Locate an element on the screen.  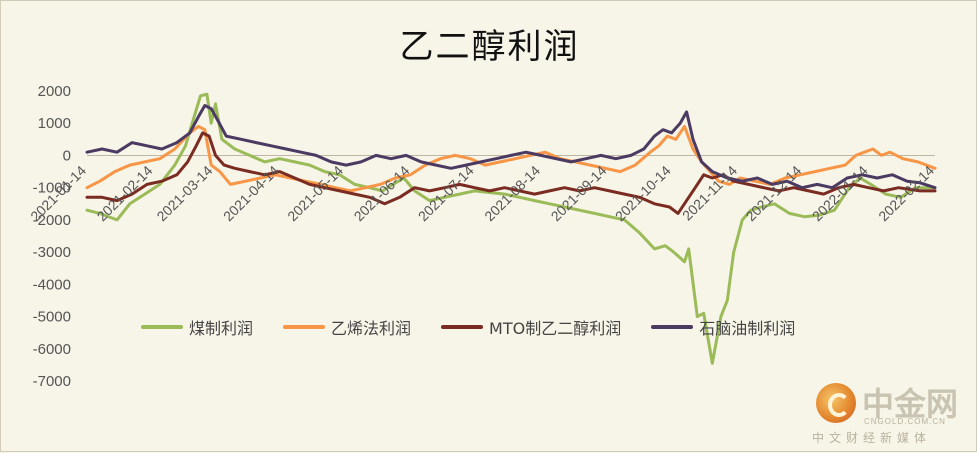
legend-item-coal: 煤制利润 is located at coordinates (197, 327).